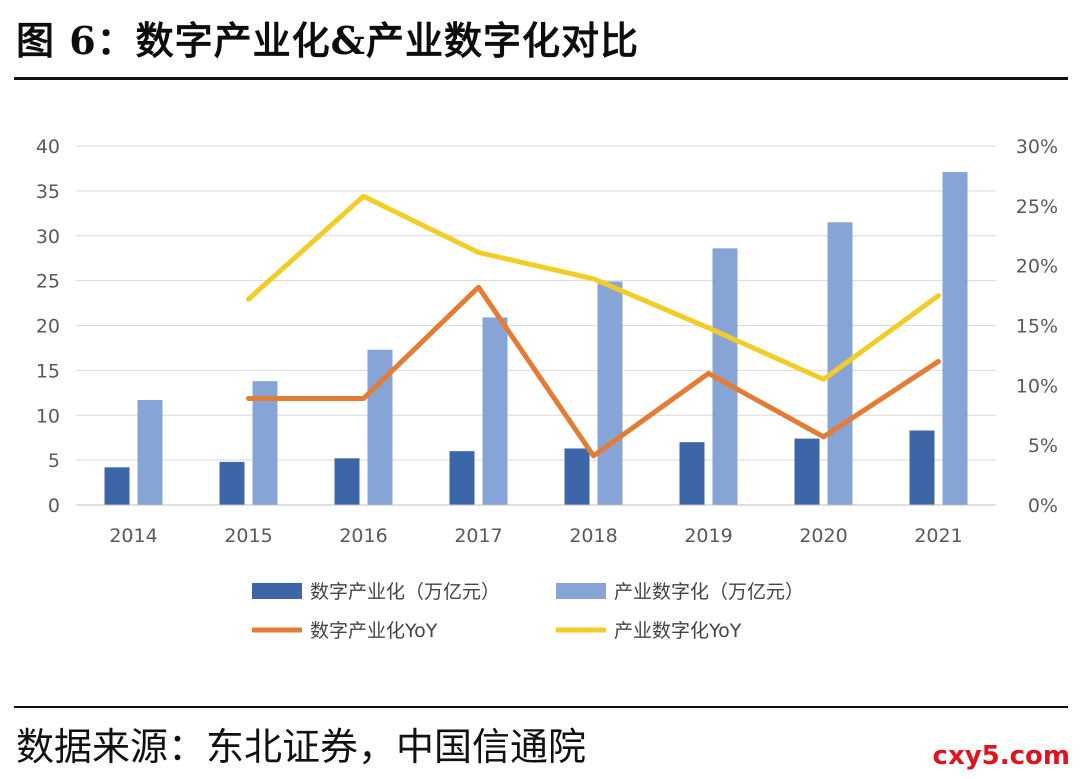 This screenshot has width=1080, height=779. What do you see at coordinates (48, 282) in the screenshot?
I see `y-left-tick-label: 25` at bounding box center [48, 282].